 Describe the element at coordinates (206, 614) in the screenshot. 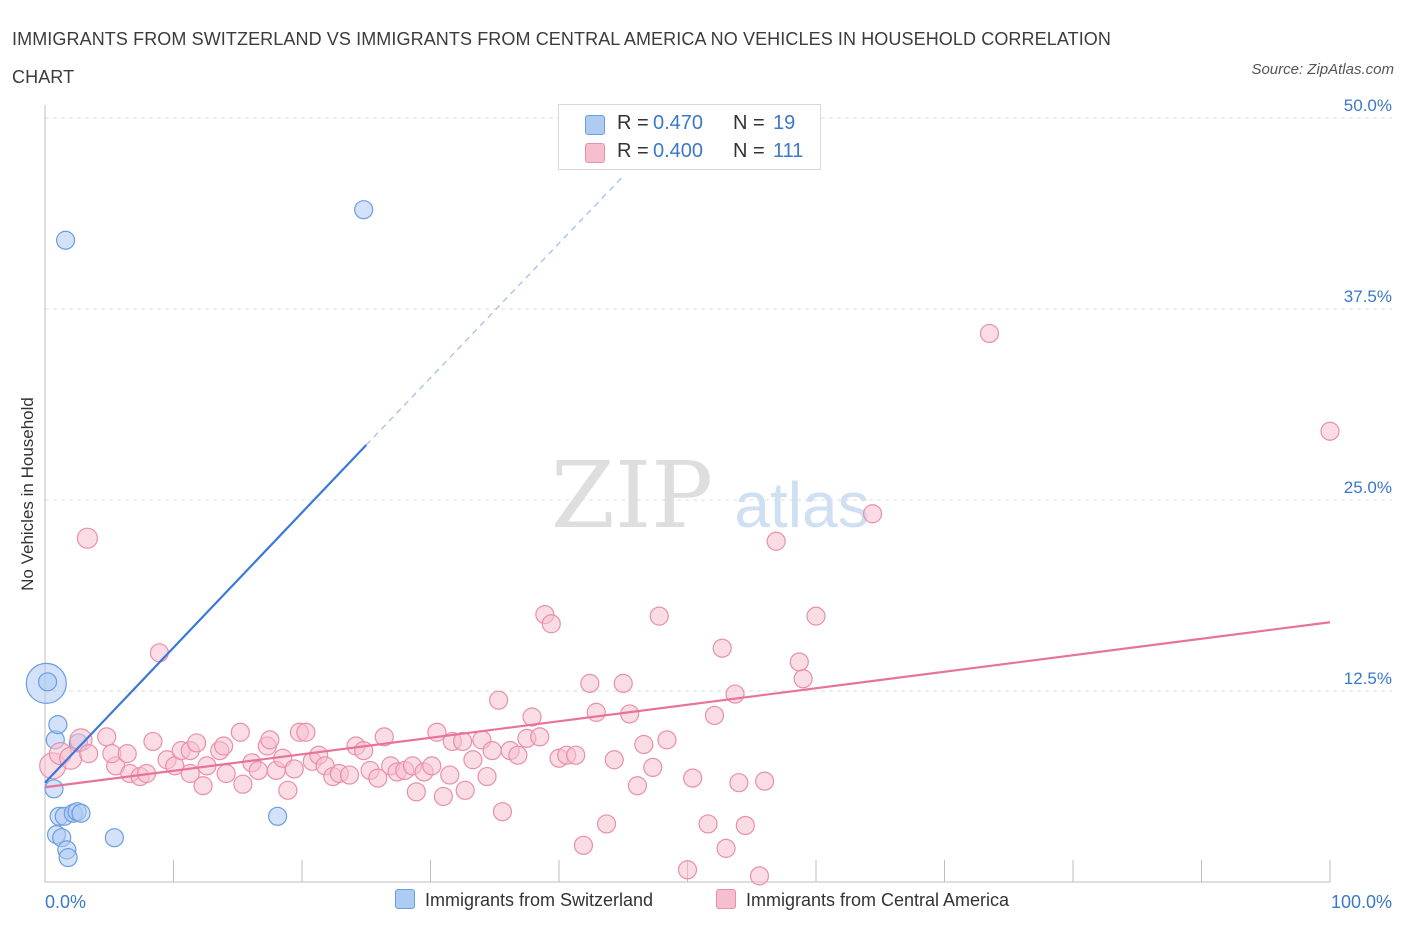

I see `trend-line-switzerland` at that location.